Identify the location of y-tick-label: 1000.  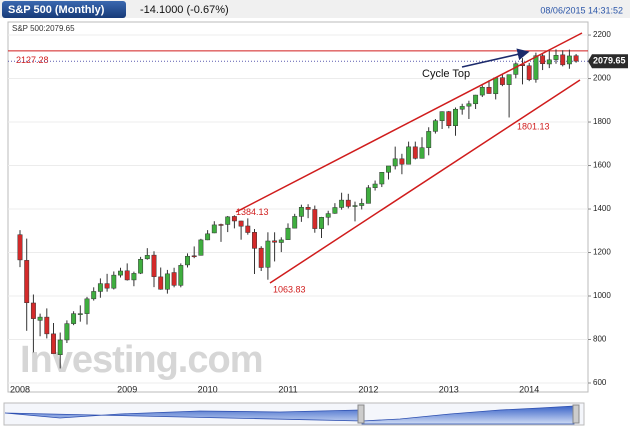
(602, 295).